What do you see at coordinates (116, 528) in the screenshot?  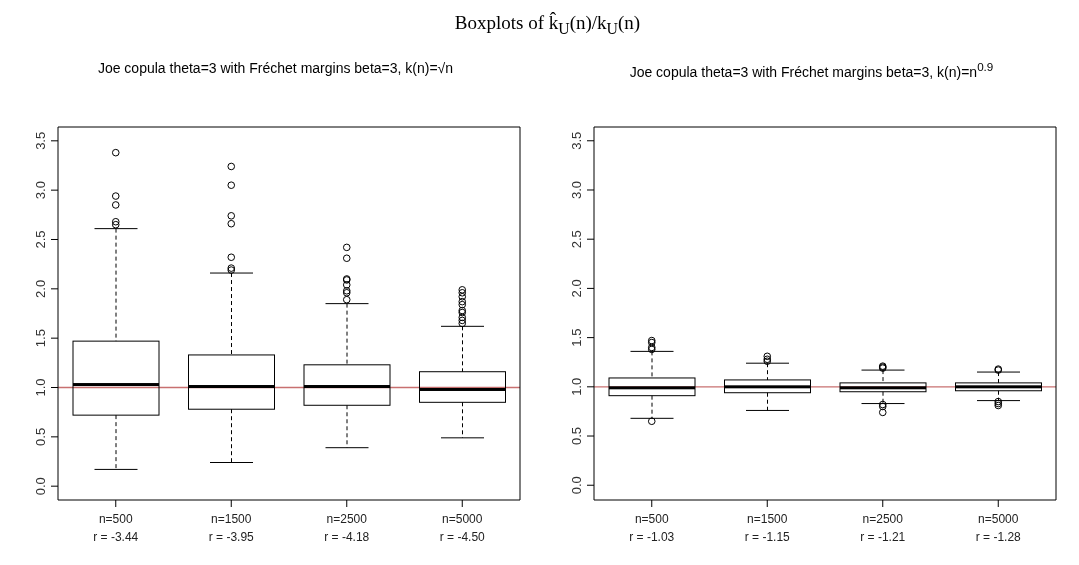 I see `x-tick-label: n=500 r = -3.44` at bounding box center [116, 528].